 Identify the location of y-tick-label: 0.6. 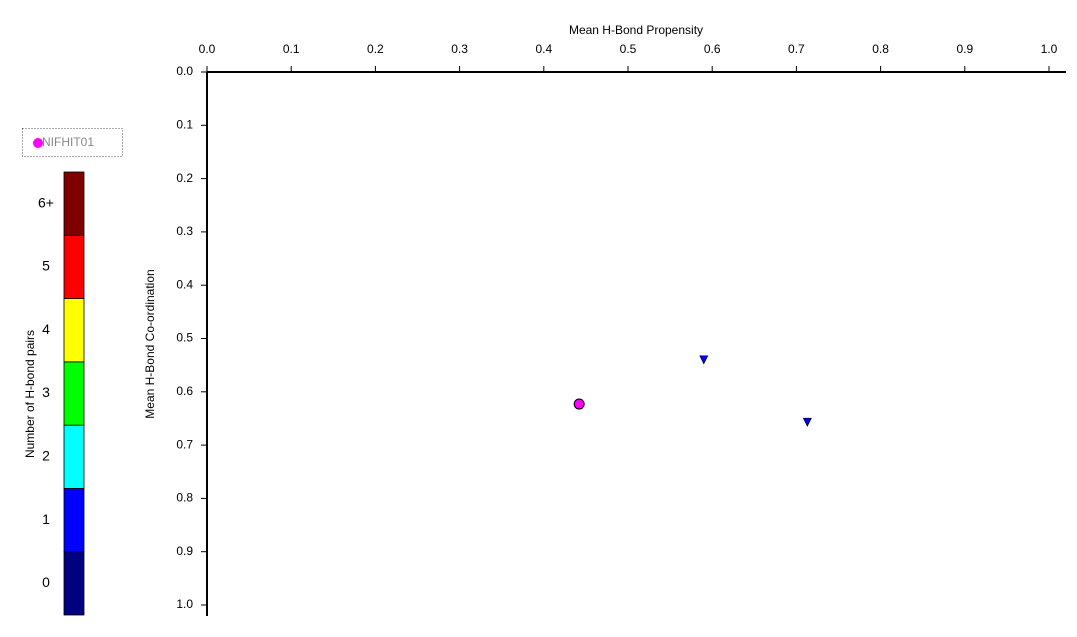
(184, 391).